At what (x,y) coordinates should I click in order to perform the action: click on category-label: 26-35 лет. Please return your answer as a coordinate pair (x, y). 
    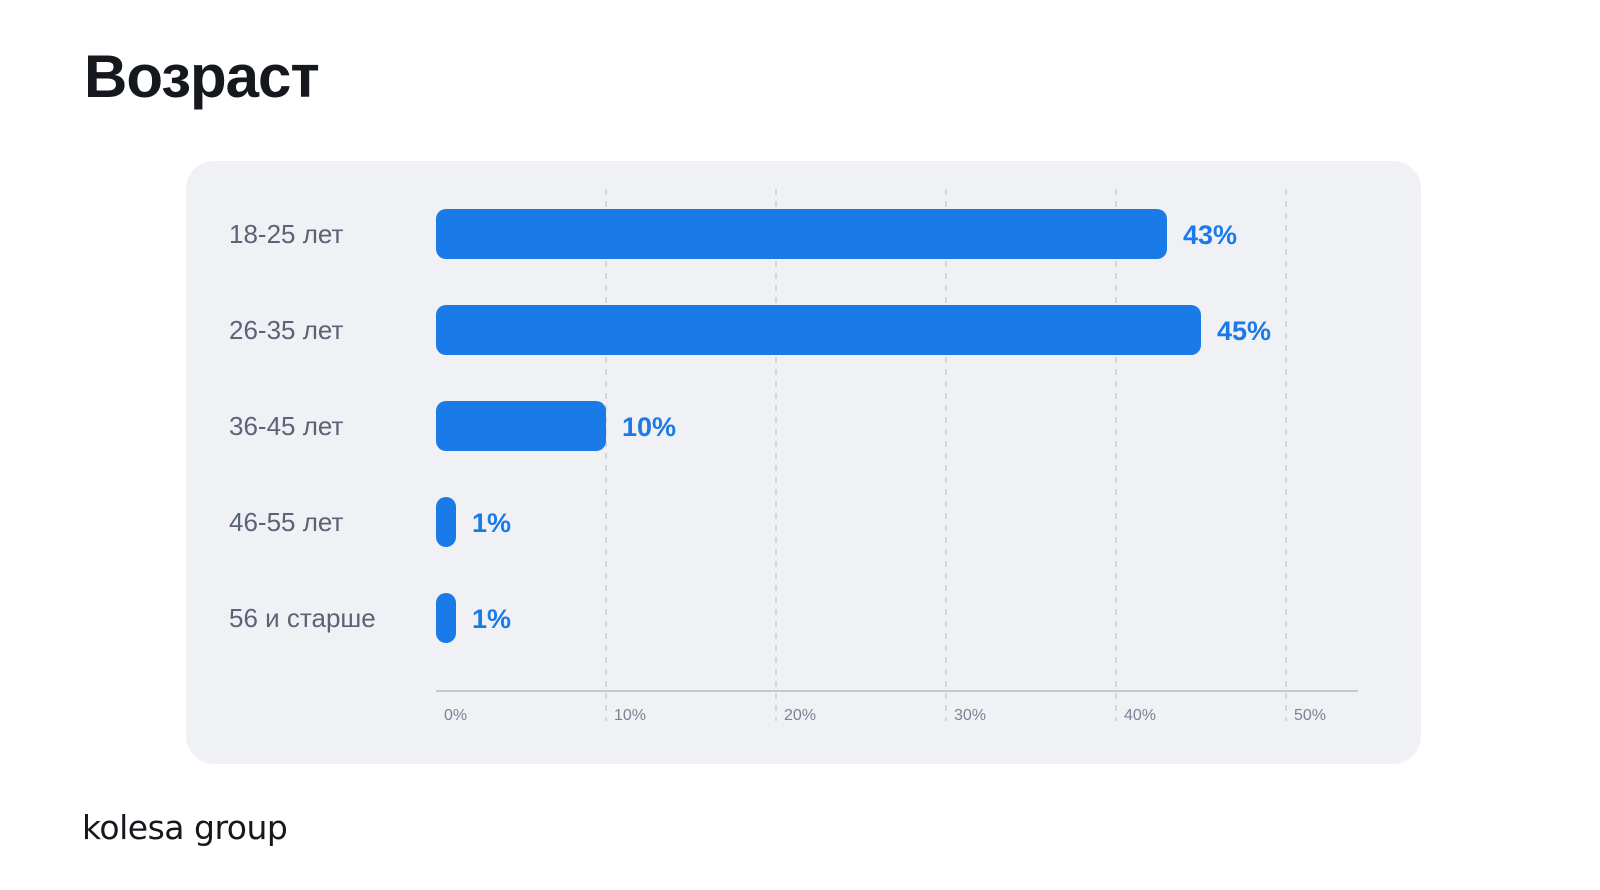
    Looking at the image, I should click on (286, 330).